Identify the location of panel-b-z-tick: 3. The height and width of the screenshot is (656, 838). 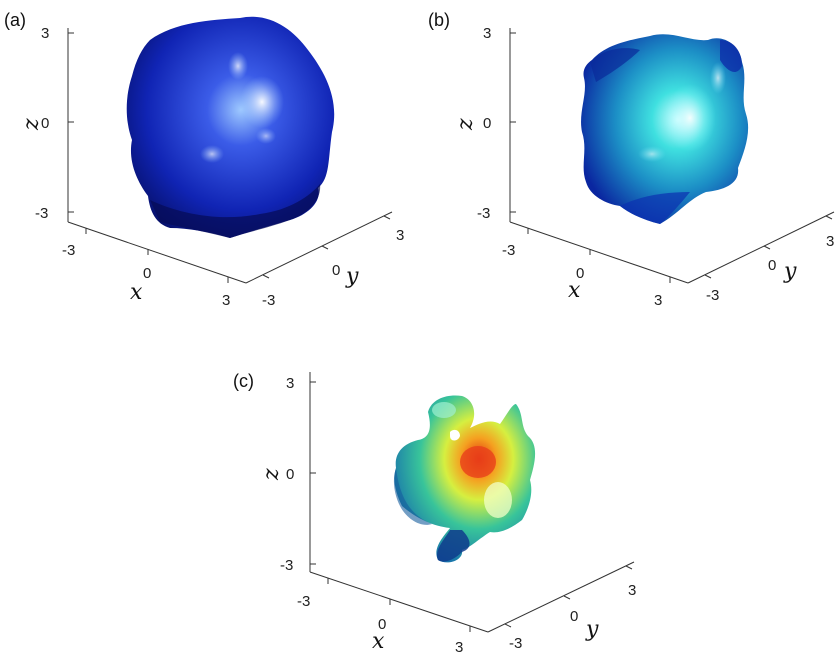
(487, 33).